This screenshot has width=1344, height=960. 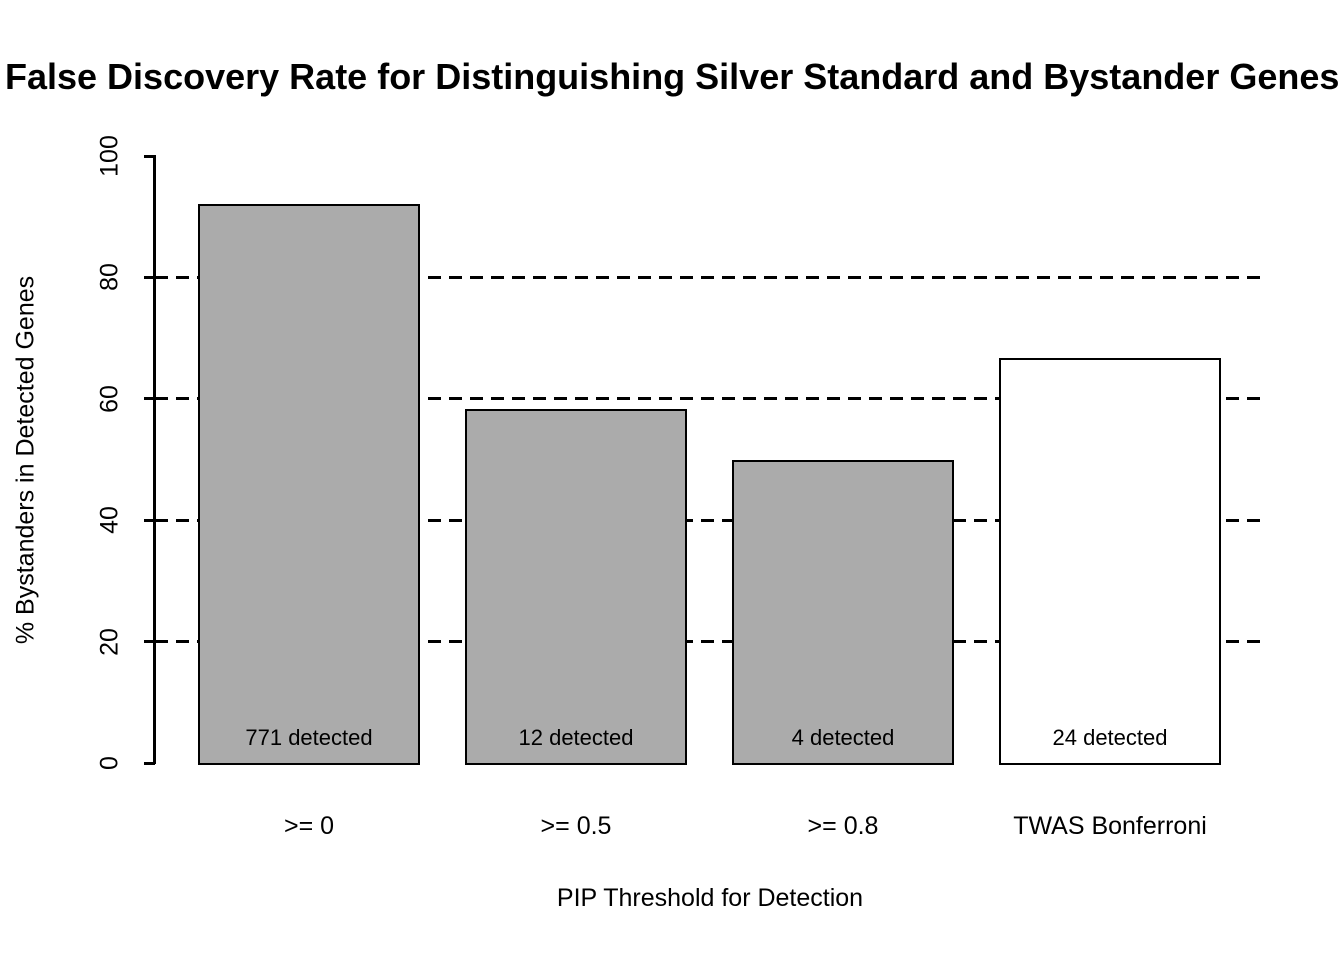 I want to click on bar-count-label: 24 detected, so click(x=1110, y=737).